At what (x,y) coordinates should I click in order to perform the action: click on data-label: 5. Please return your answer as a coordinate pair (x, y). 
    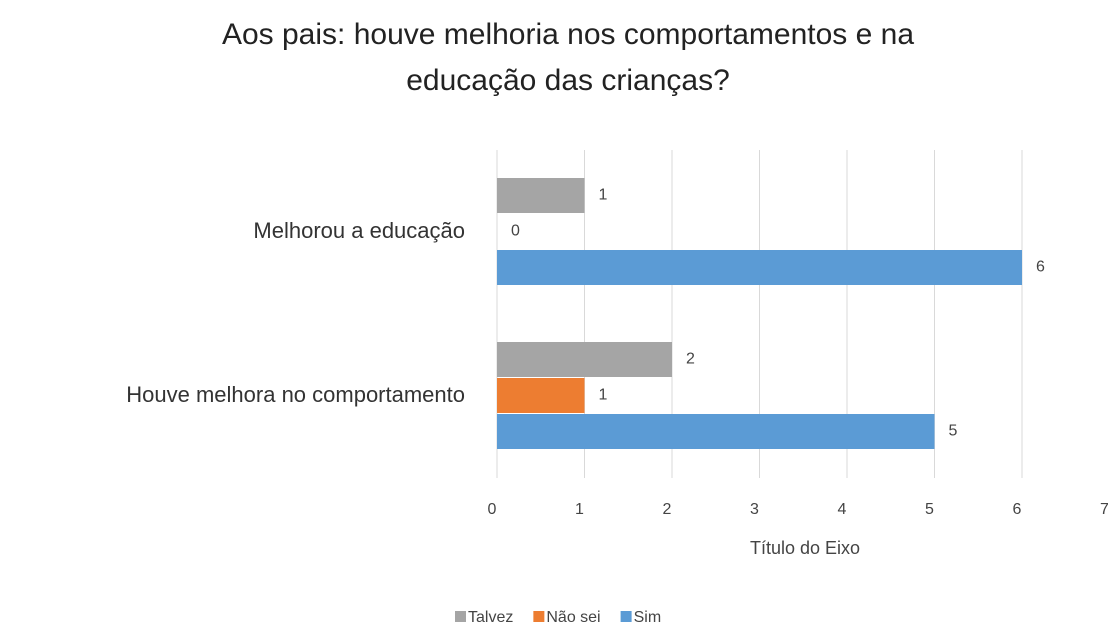
    Looking at the image, I should click on (953, 431).